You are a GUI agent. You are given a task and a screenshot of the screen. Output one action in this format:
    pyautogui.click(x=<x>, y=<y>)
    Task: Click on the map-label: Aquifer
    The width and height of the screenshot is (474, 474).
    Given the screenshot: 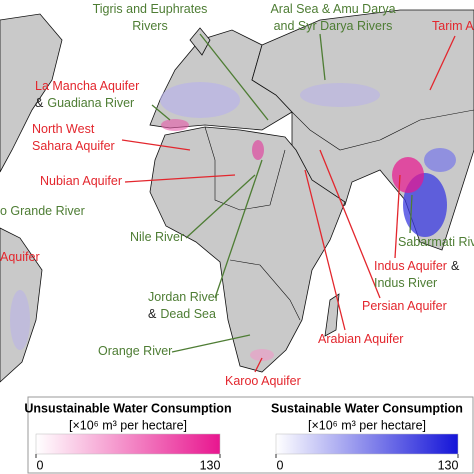 What is the action you would take?
    pyautogui.click(x=20, y=257)
    